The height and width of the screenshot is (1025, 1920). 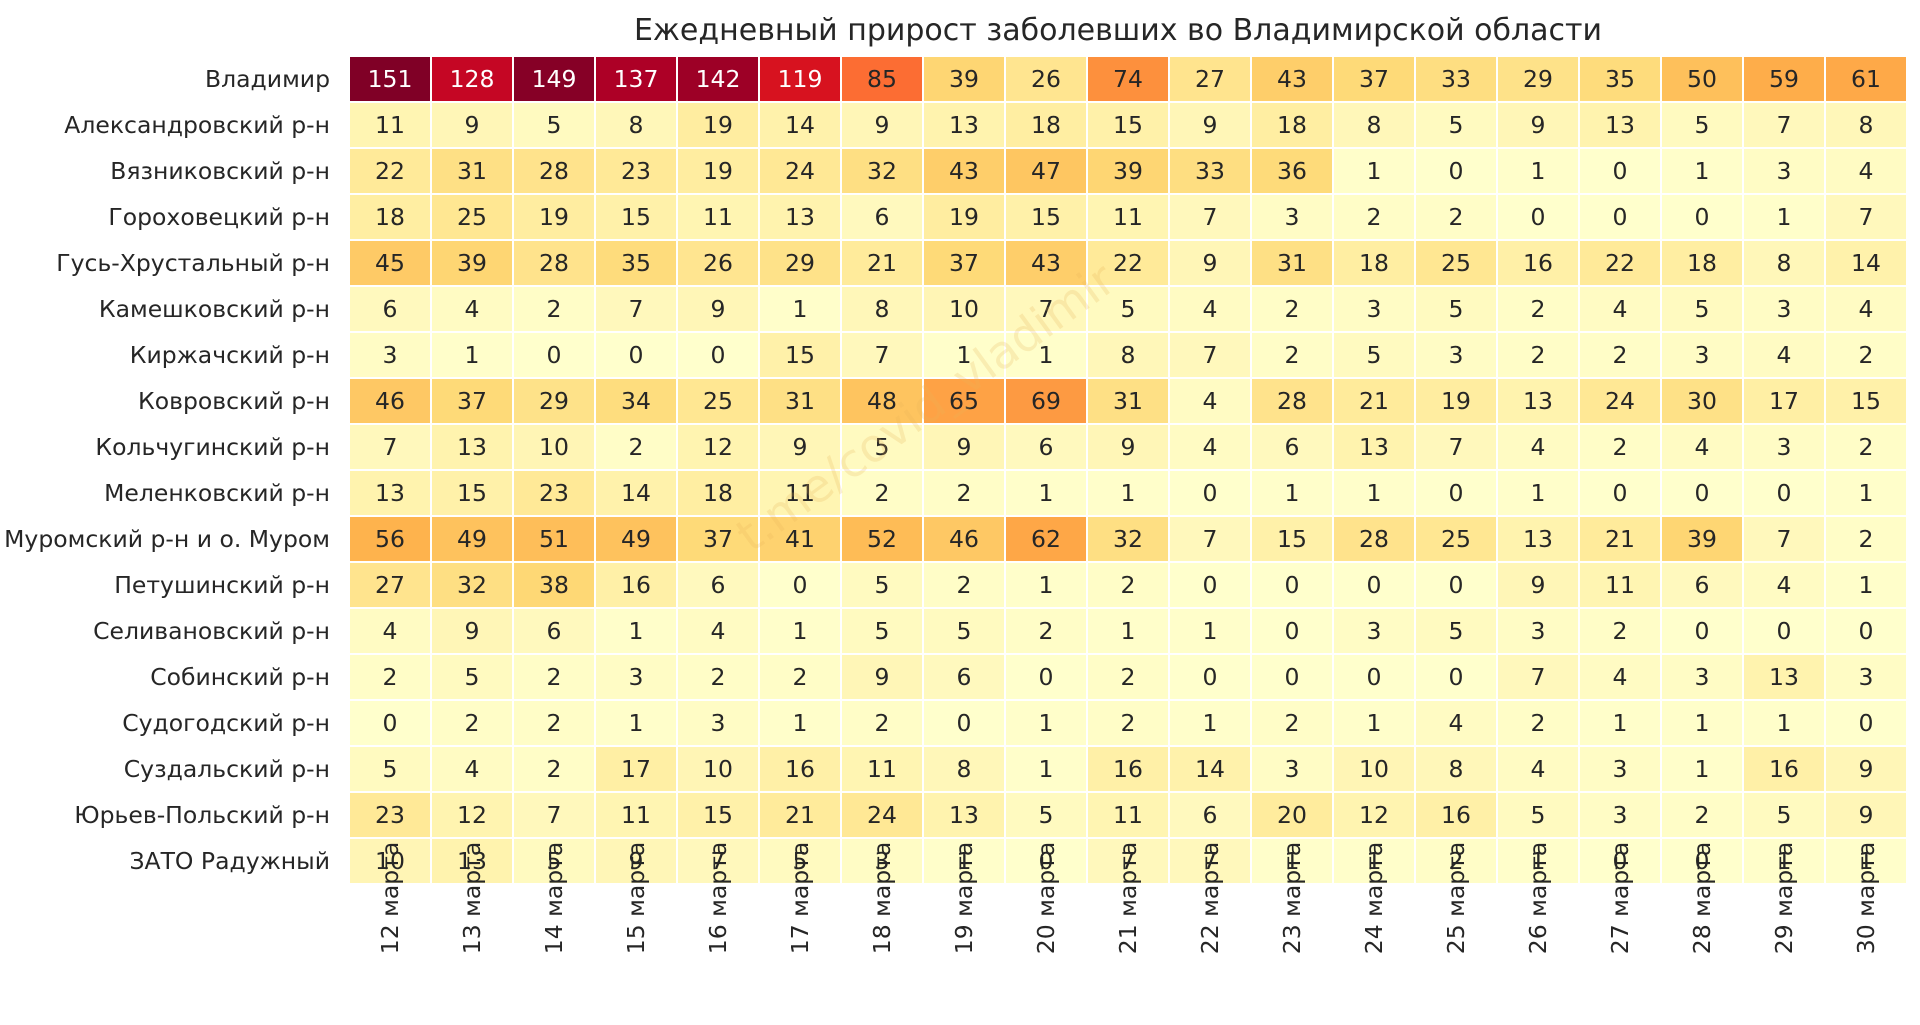 What do you see at coordinates (1702, 898) in the screenshot?
I see `column-label: 28 марта` at bounding box center [1702, 898].